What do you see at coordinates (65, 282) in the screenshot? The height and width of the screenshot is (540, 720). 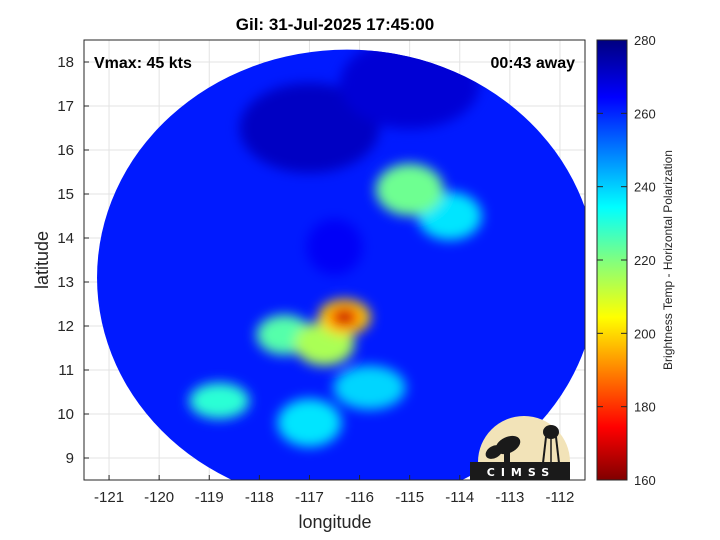 I see `y-tick-label: 13` at bounding box center [65, 282].